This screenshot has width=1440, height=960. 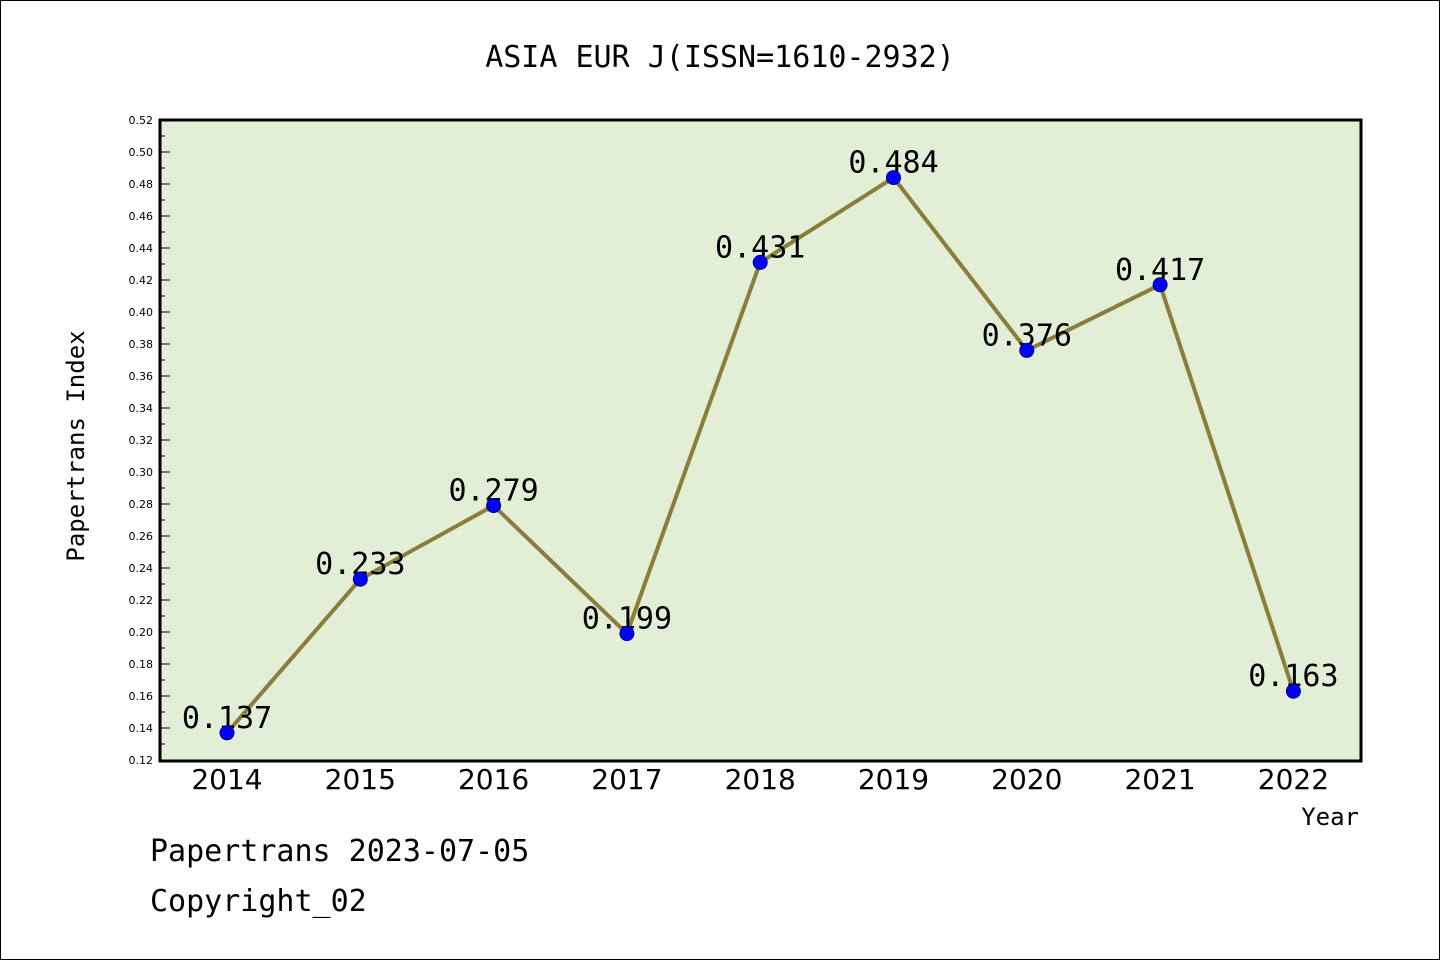 I want to click on y-tick-label: 0.52, so click(x=141, y=120).